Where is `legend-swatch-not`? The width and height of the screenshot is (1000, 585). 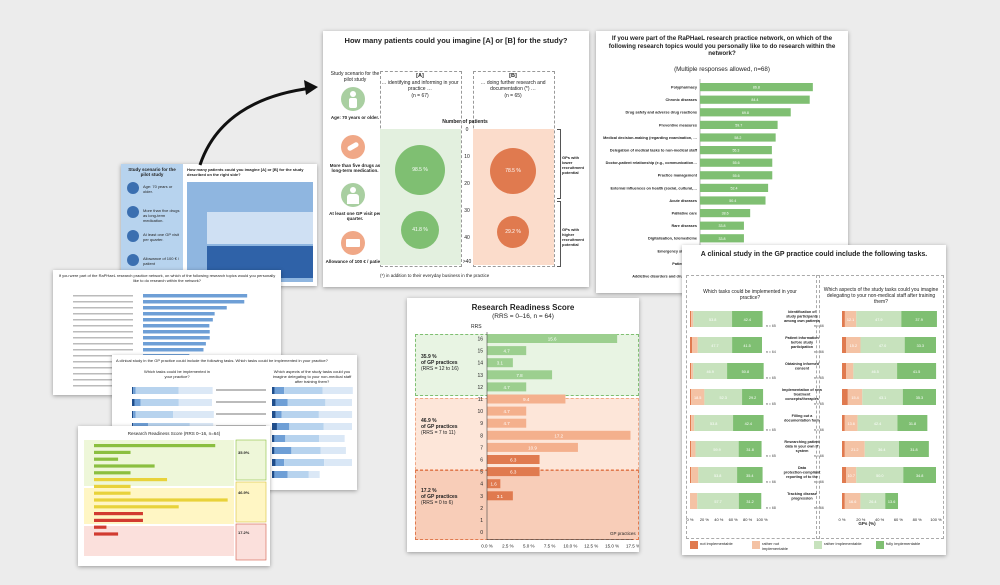
legend-swatch-not is located at coordinates (694, 545).